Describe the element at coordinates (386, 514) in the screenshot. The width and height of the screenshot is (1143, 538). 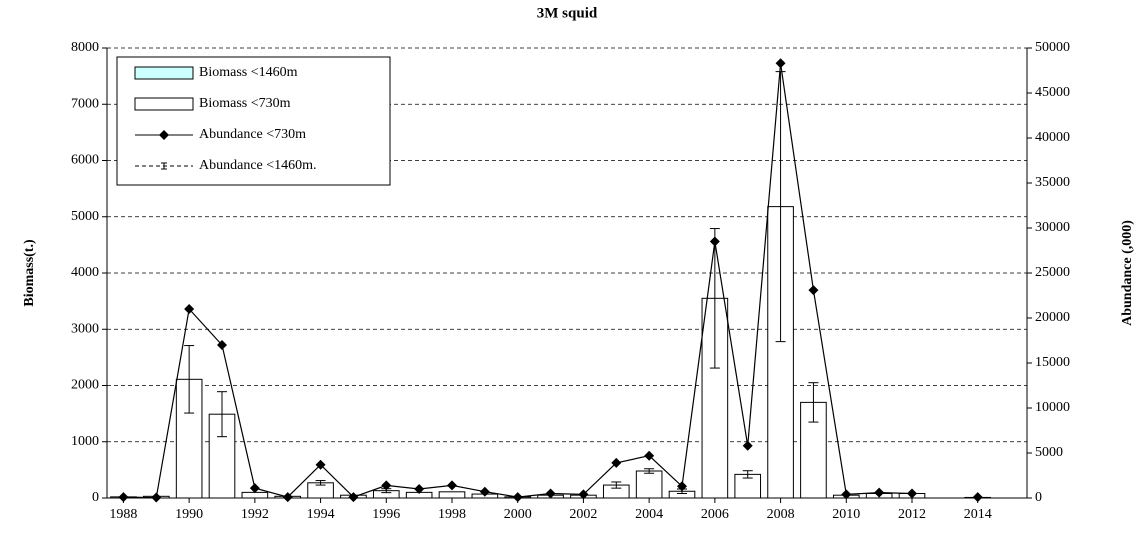
I see `x-tick-label: 1996` at that location.